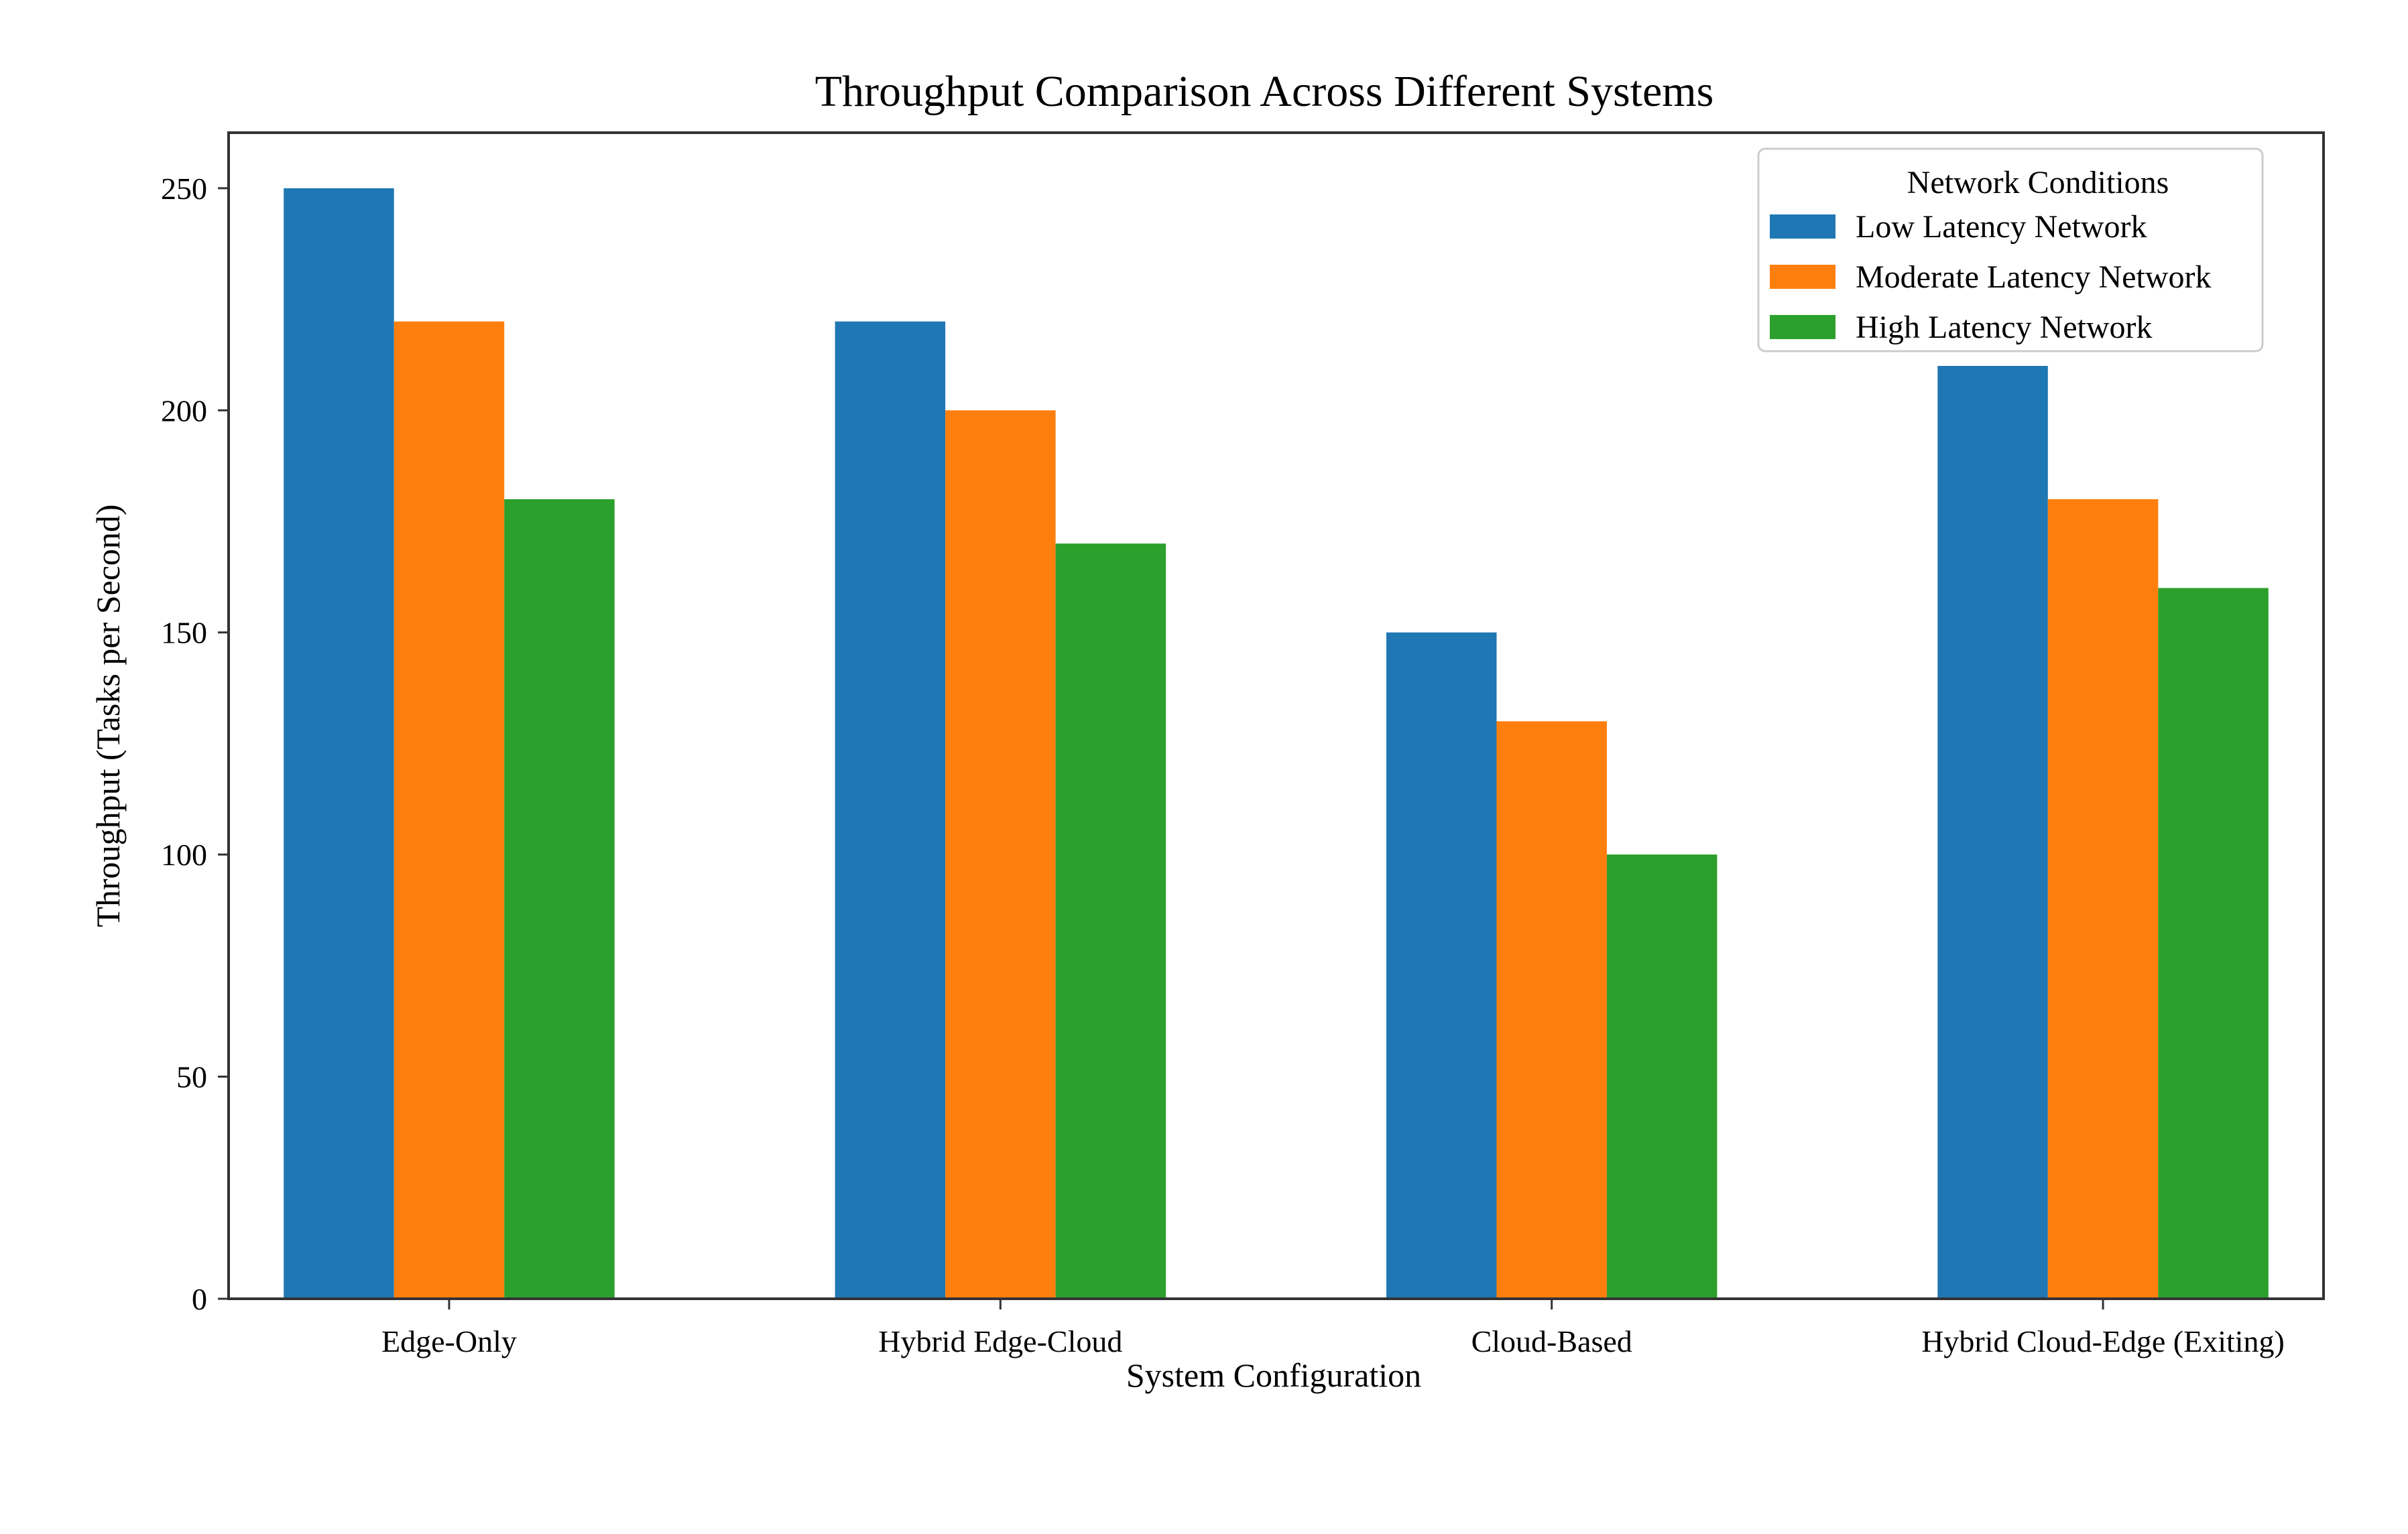 The image size is (2408, 1534). What do you see at coordinates (199, 1299) in the screenshot?
I see `y-tick-label: 0` at bounding box center [199, 1299].